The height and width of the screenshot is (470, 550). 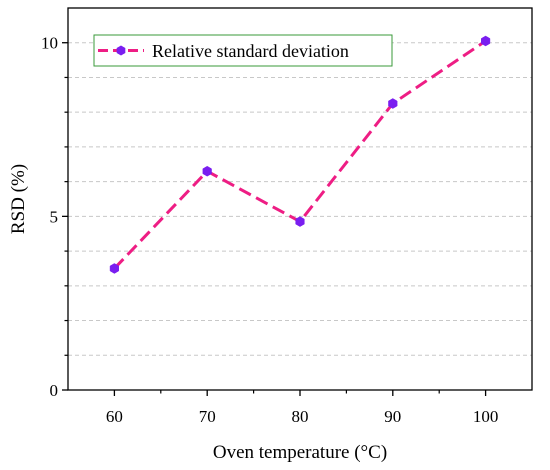 I want to click on legend-marker, so click(x=121, y=50).